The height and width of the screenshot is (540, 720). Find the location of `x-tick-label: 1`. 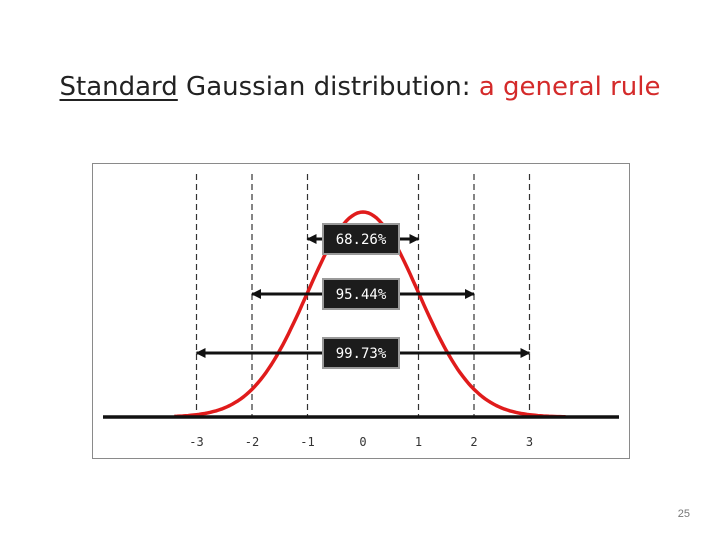

x-tick-label: 1 is located at coordinates (418, 442).